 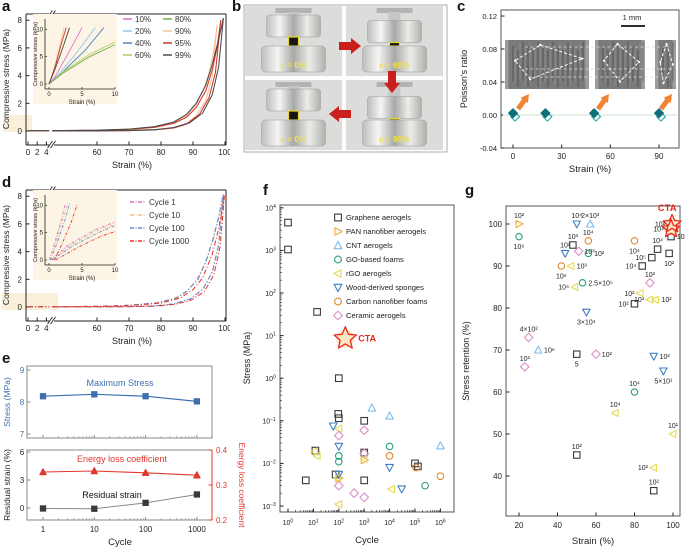 I want to click on svg-text: 99%, so click(x=183, y=55).